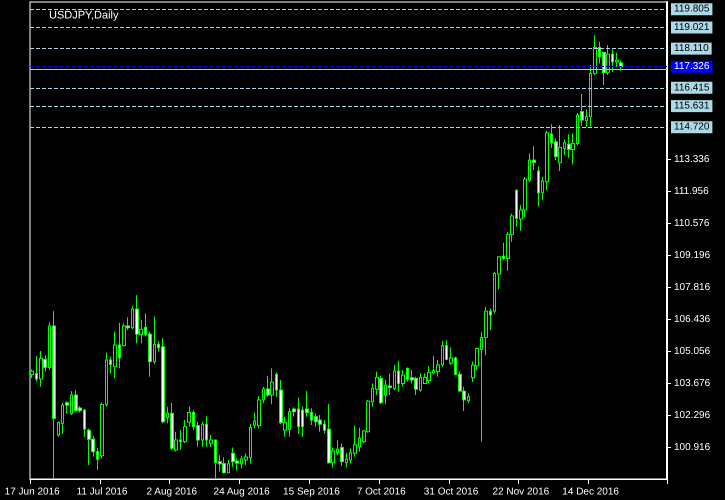 The image size is (725, 500). Describe the element at coordinates (692, 9) in the screenshot. I see `ref-line-label: 119.805` at that location.